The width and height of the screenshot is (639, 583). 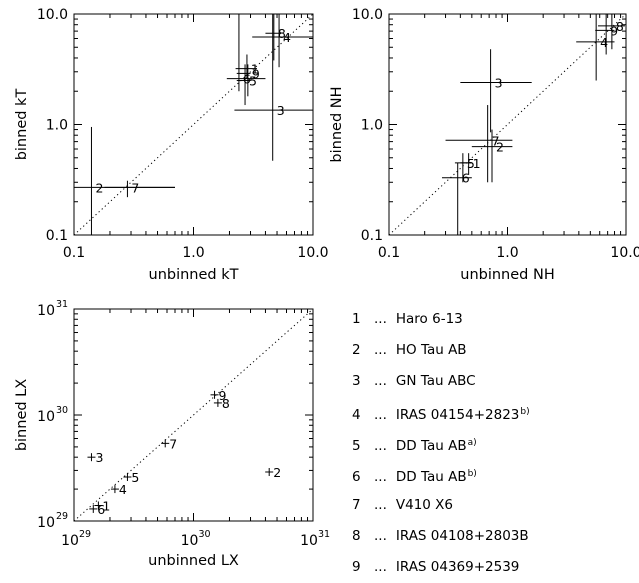 I want to click on lx-point-label-5: 5, so click(x=135, y=477).